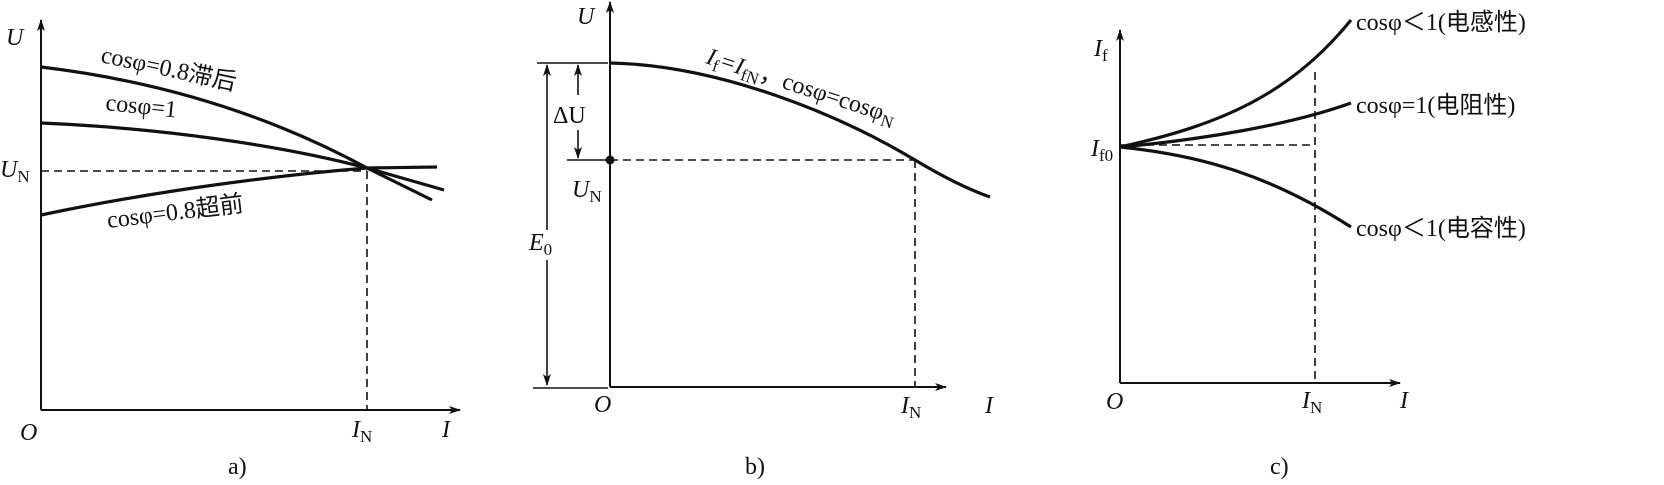  What do you see at coordinates (800, 88) in the screenshot?
I see `curve-label: If=IfN，cosφ=cosφN` at bounding box center [800, 88].